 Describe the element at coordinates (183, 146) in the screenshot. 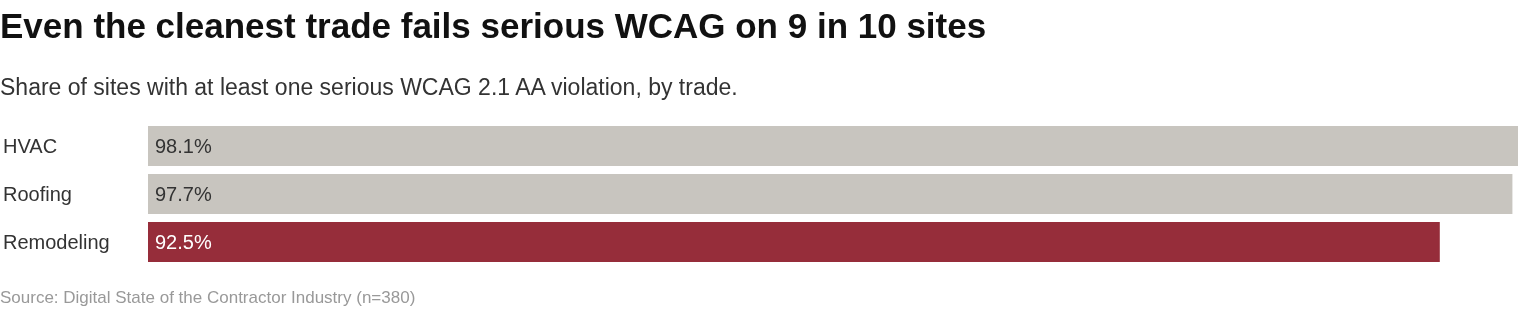

I see `data-label: 98.1%` at that location.